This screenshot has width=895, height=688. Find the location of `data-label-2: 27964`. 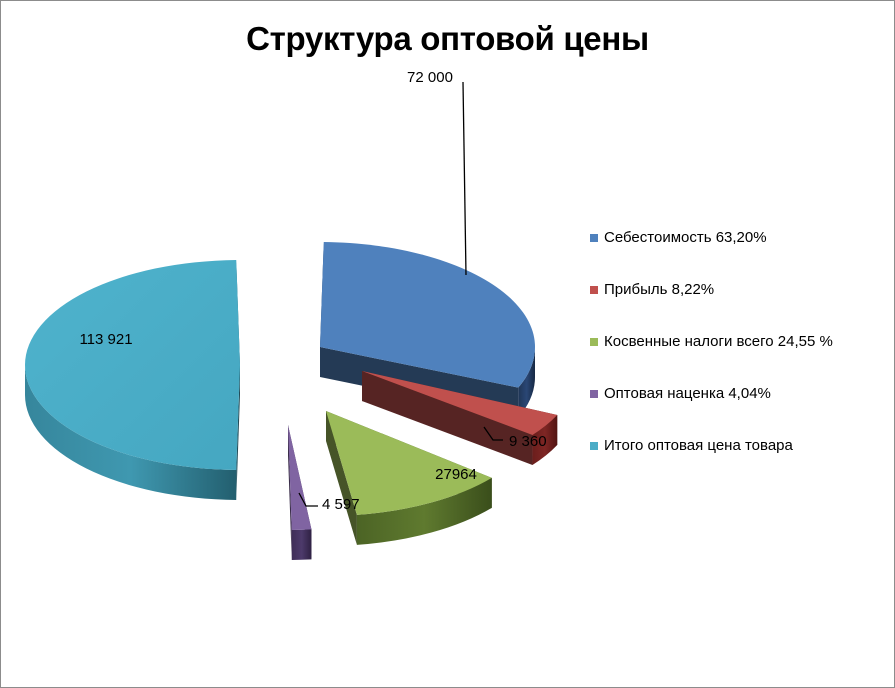

data-label-2: 27964 is located at coordinates (456, 474).